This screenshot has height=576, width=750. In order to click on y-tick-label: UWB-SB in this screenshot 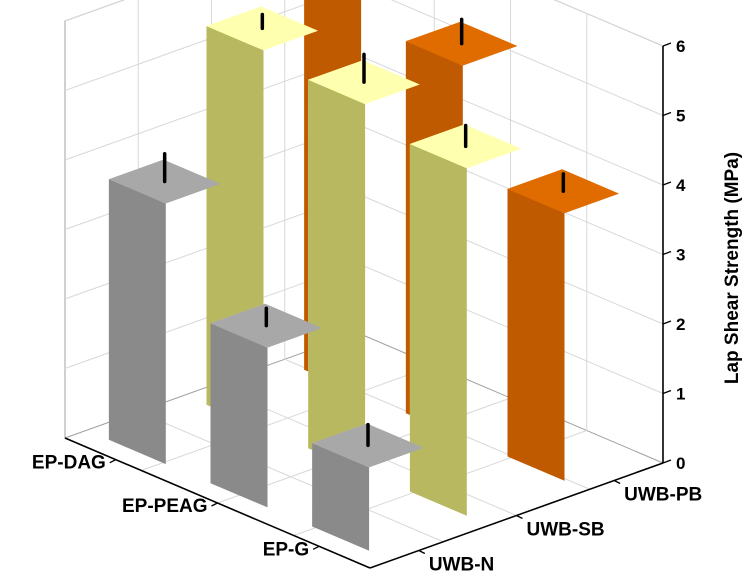, I will do `click(566, 530)`.